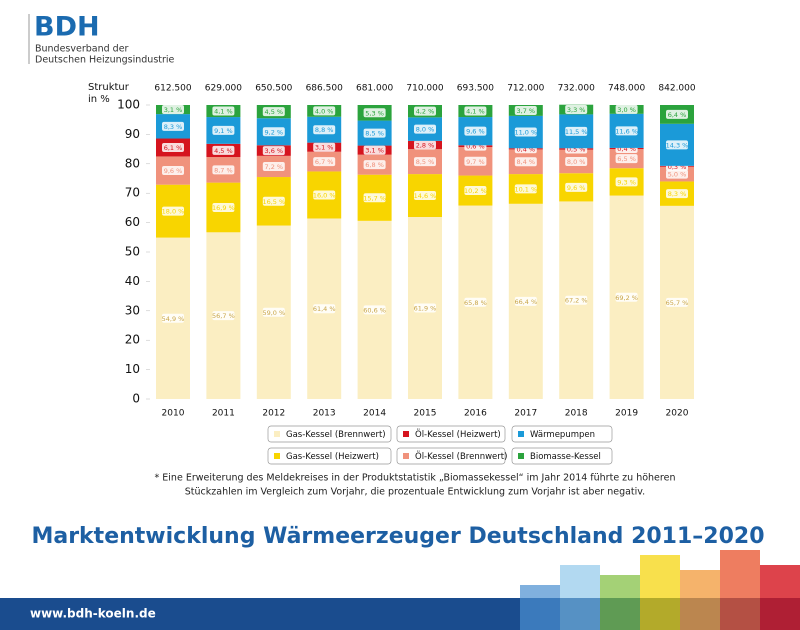  I want to click on value-label: 6,5 %, so click(626, 159).